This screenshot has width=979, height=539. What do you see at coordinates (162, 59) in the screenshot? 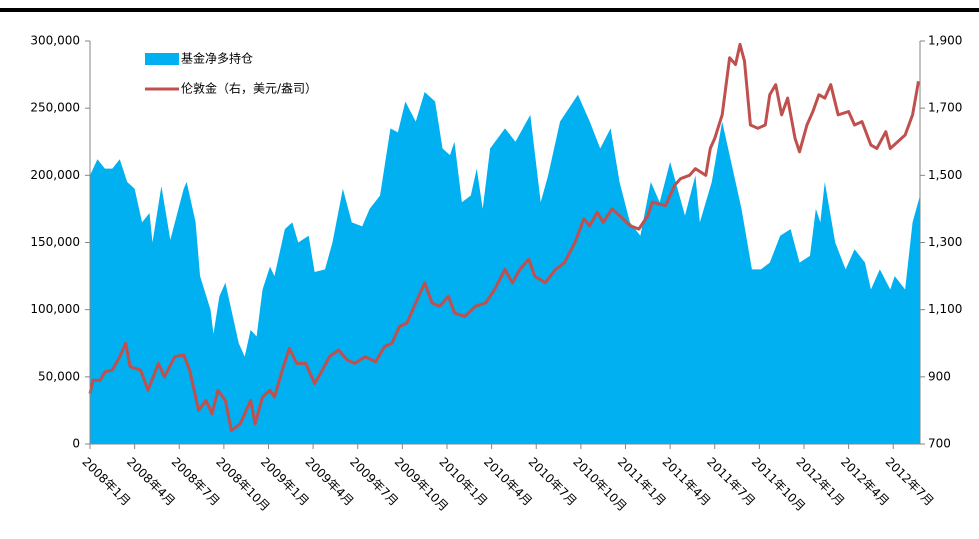
I see `legend-swatch` at bounding box center [162, 59].